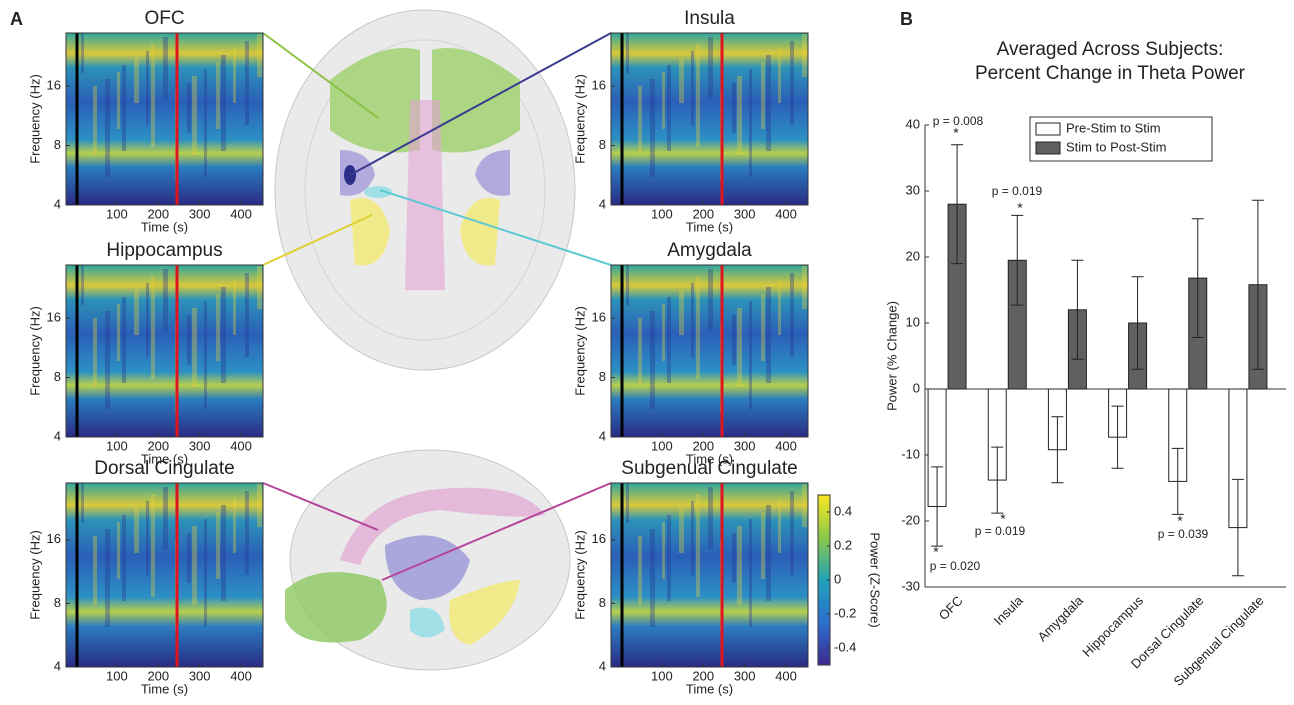 This screenshot has width=1294, height=705. What do you see at coordinates (709, 468) in the screenshot?
I see `plot-title: Subgenual Cingulate` at bounding box center [709, 468].